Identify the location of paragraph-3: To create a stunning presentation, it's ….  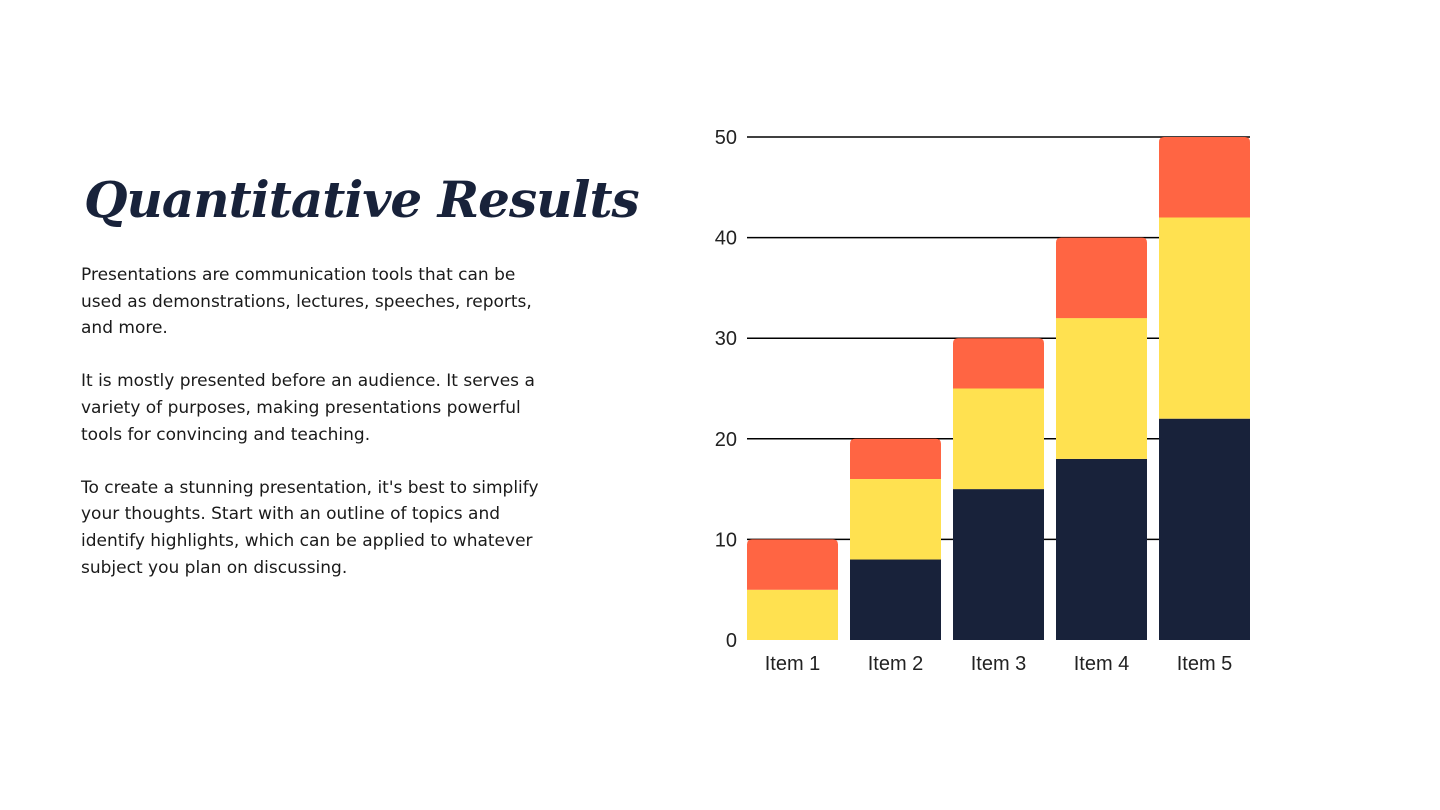
(310, 527).